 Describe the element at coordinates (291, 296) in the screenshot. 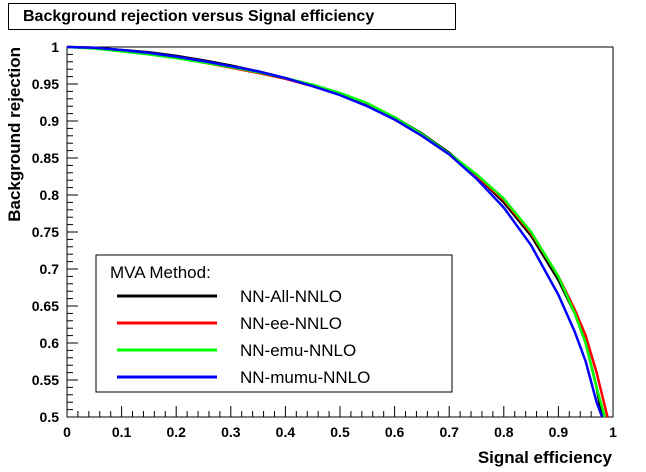

I see `legend-entry-label: NN-All-NNLO` at that location.